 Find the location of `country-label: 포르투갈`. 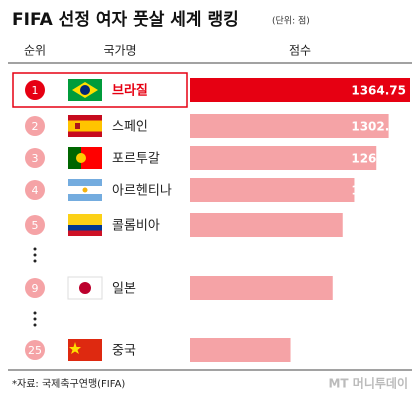

country-label: 포르투갈 is located at coordinates (136, 159).